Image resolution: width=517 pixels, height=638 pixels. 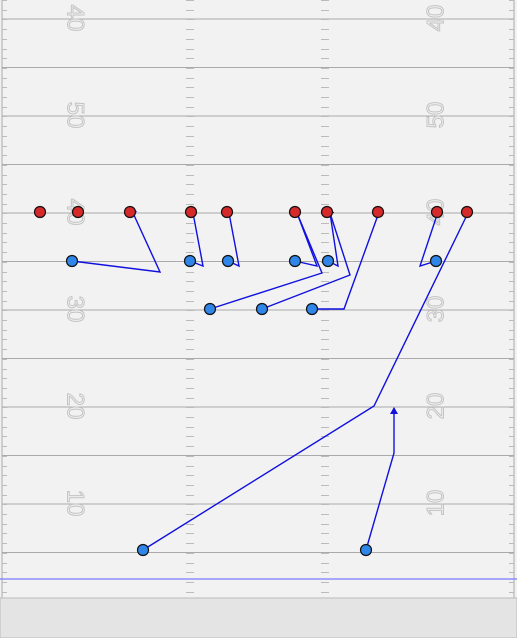 I want to click on defense, so click(x=253, y=212).